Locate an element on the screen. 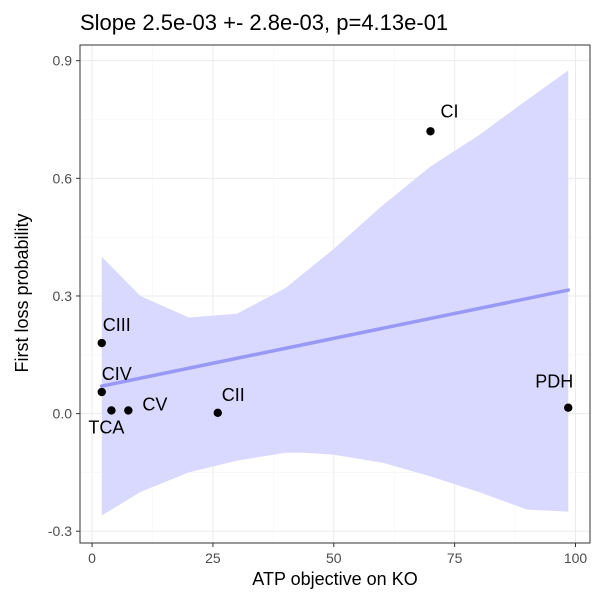 The height and width of the screenshot is (600, 600). y-axis-title: First loss probability is located at coordinates (22, 292).